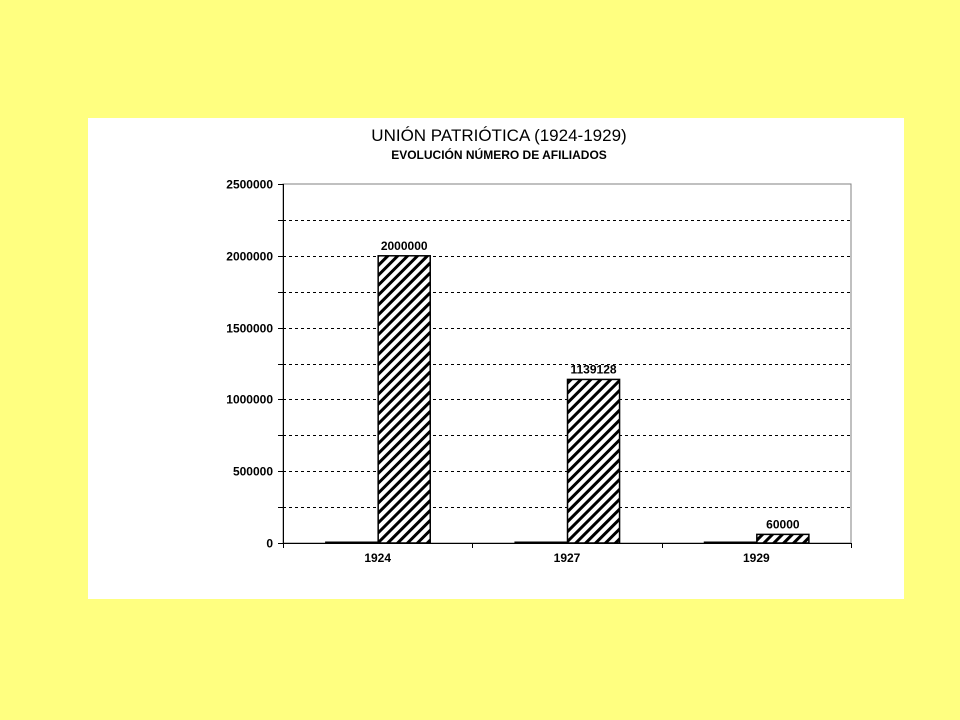  I want to click on chart-subtitle: EVOLUCIÓN NÚMERO DE AFILIADOS, so click(499, 154).